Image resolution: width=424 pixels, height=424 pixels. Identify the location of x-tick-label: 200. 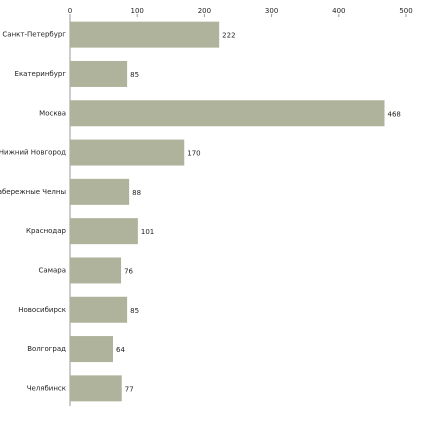
(204, 11).